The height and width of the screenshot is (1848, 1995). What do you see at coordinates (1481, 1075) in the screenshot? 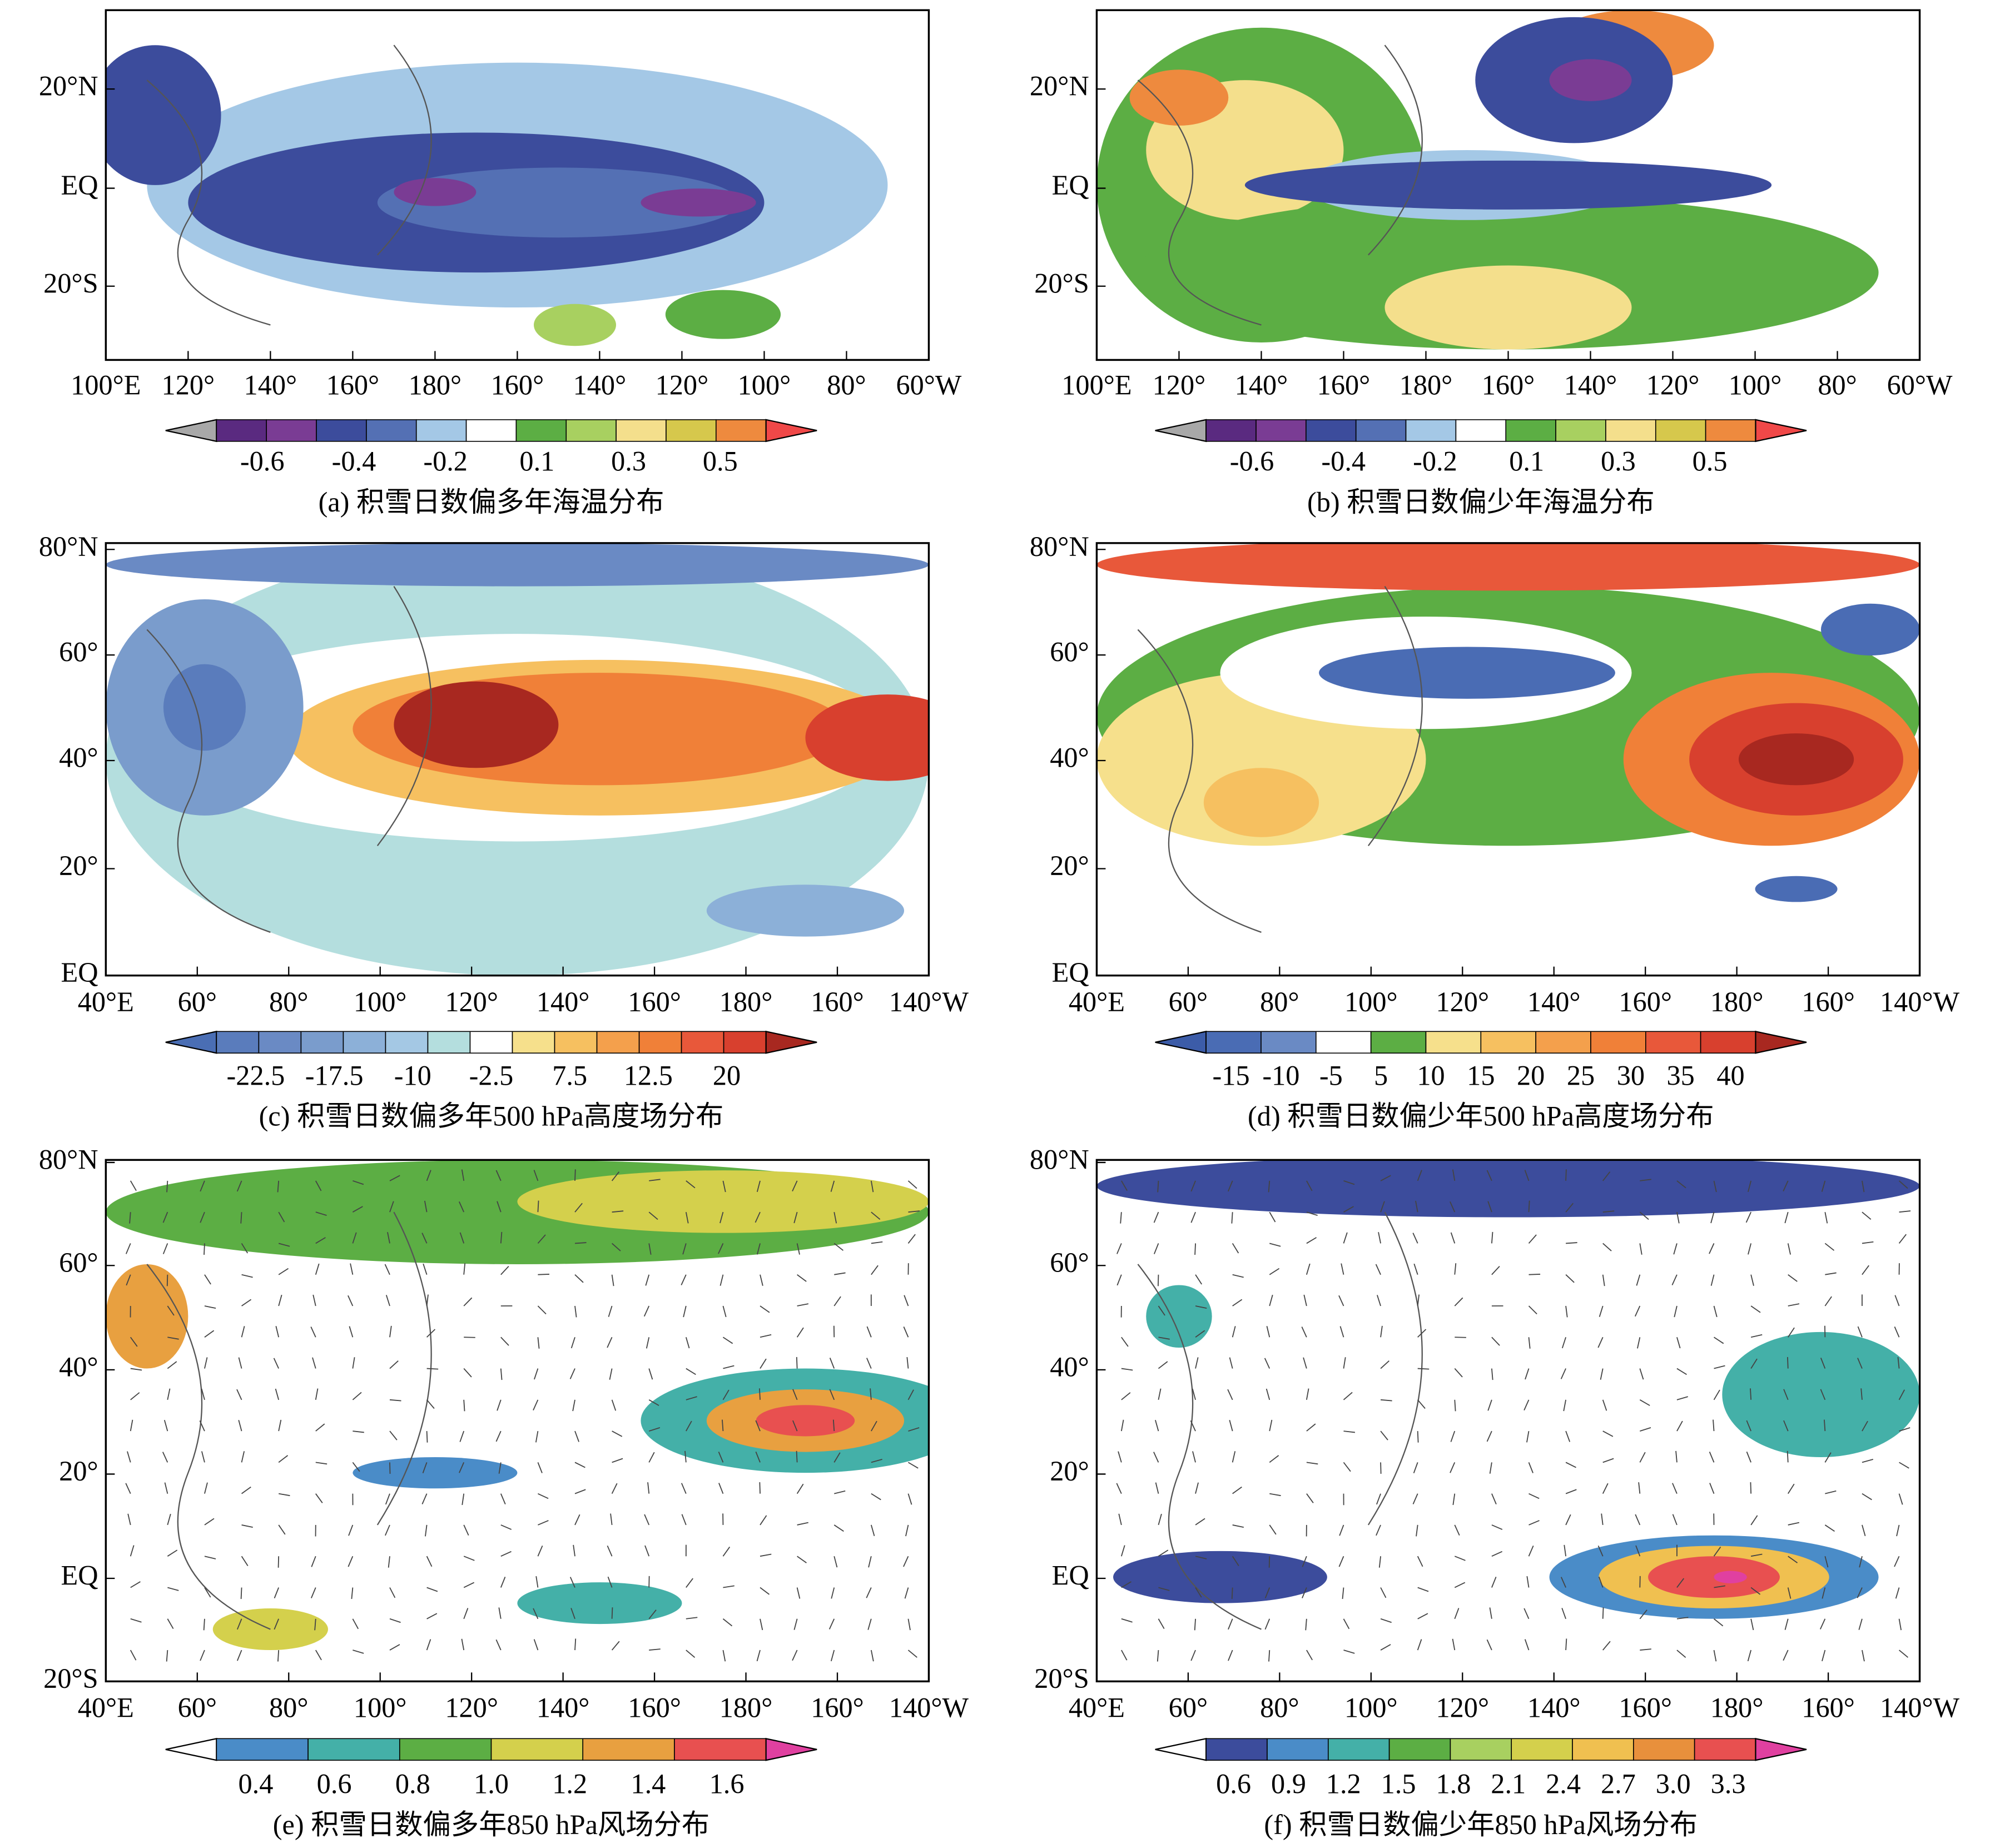
I see `colorbar-label: 15` at bounding box center [1481, 1075].